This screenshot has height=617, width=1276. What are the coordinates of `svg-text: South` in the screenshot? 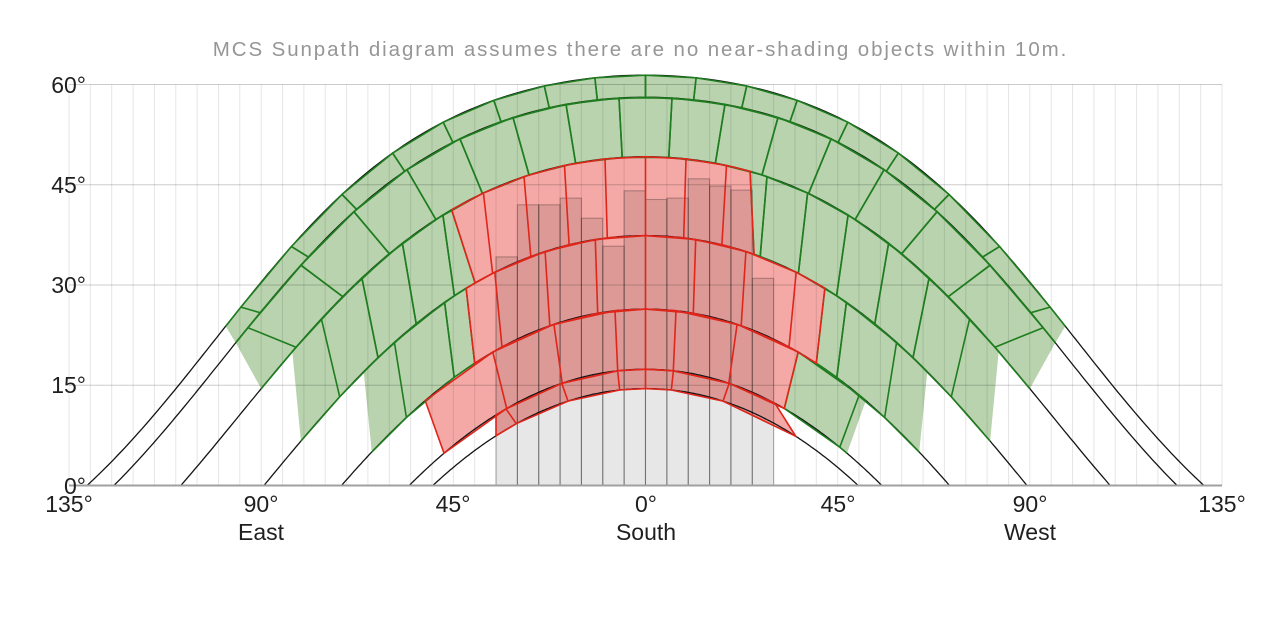 It's located at (646, 532).